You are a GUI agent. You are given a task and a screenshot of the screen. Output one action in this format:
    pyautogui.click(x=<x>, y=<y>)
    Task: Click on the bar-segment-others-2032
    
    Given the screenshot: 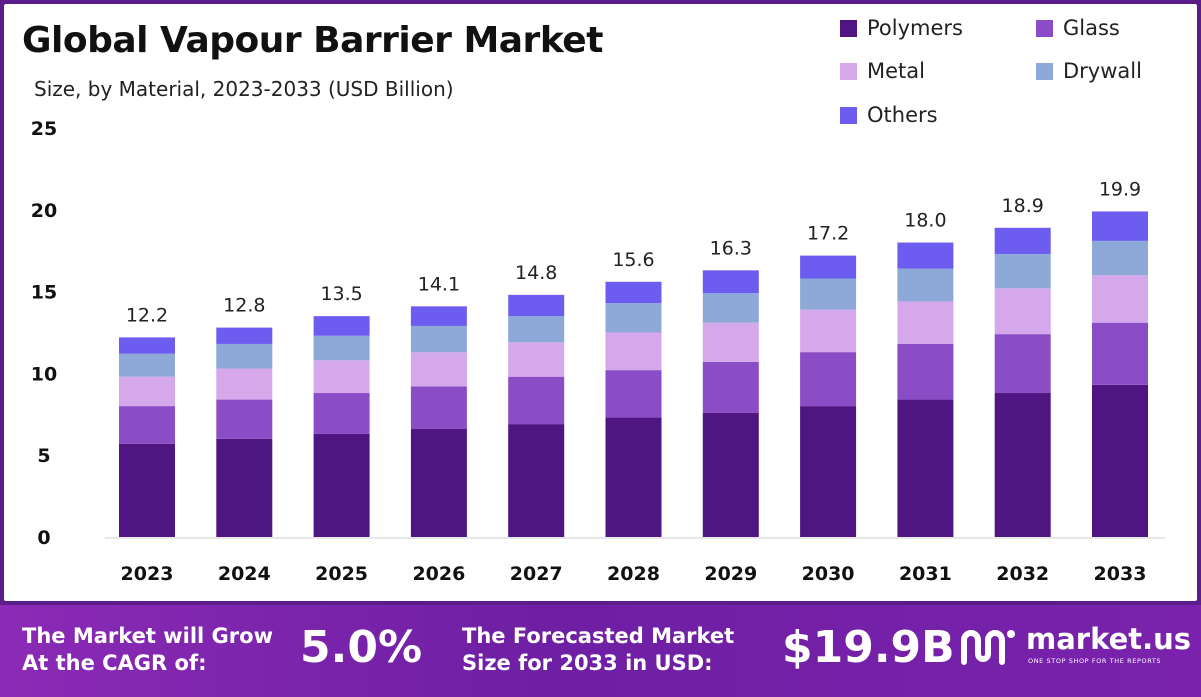 What is the action you would take?
    pyautogui.click(x=1022, y=240)
    